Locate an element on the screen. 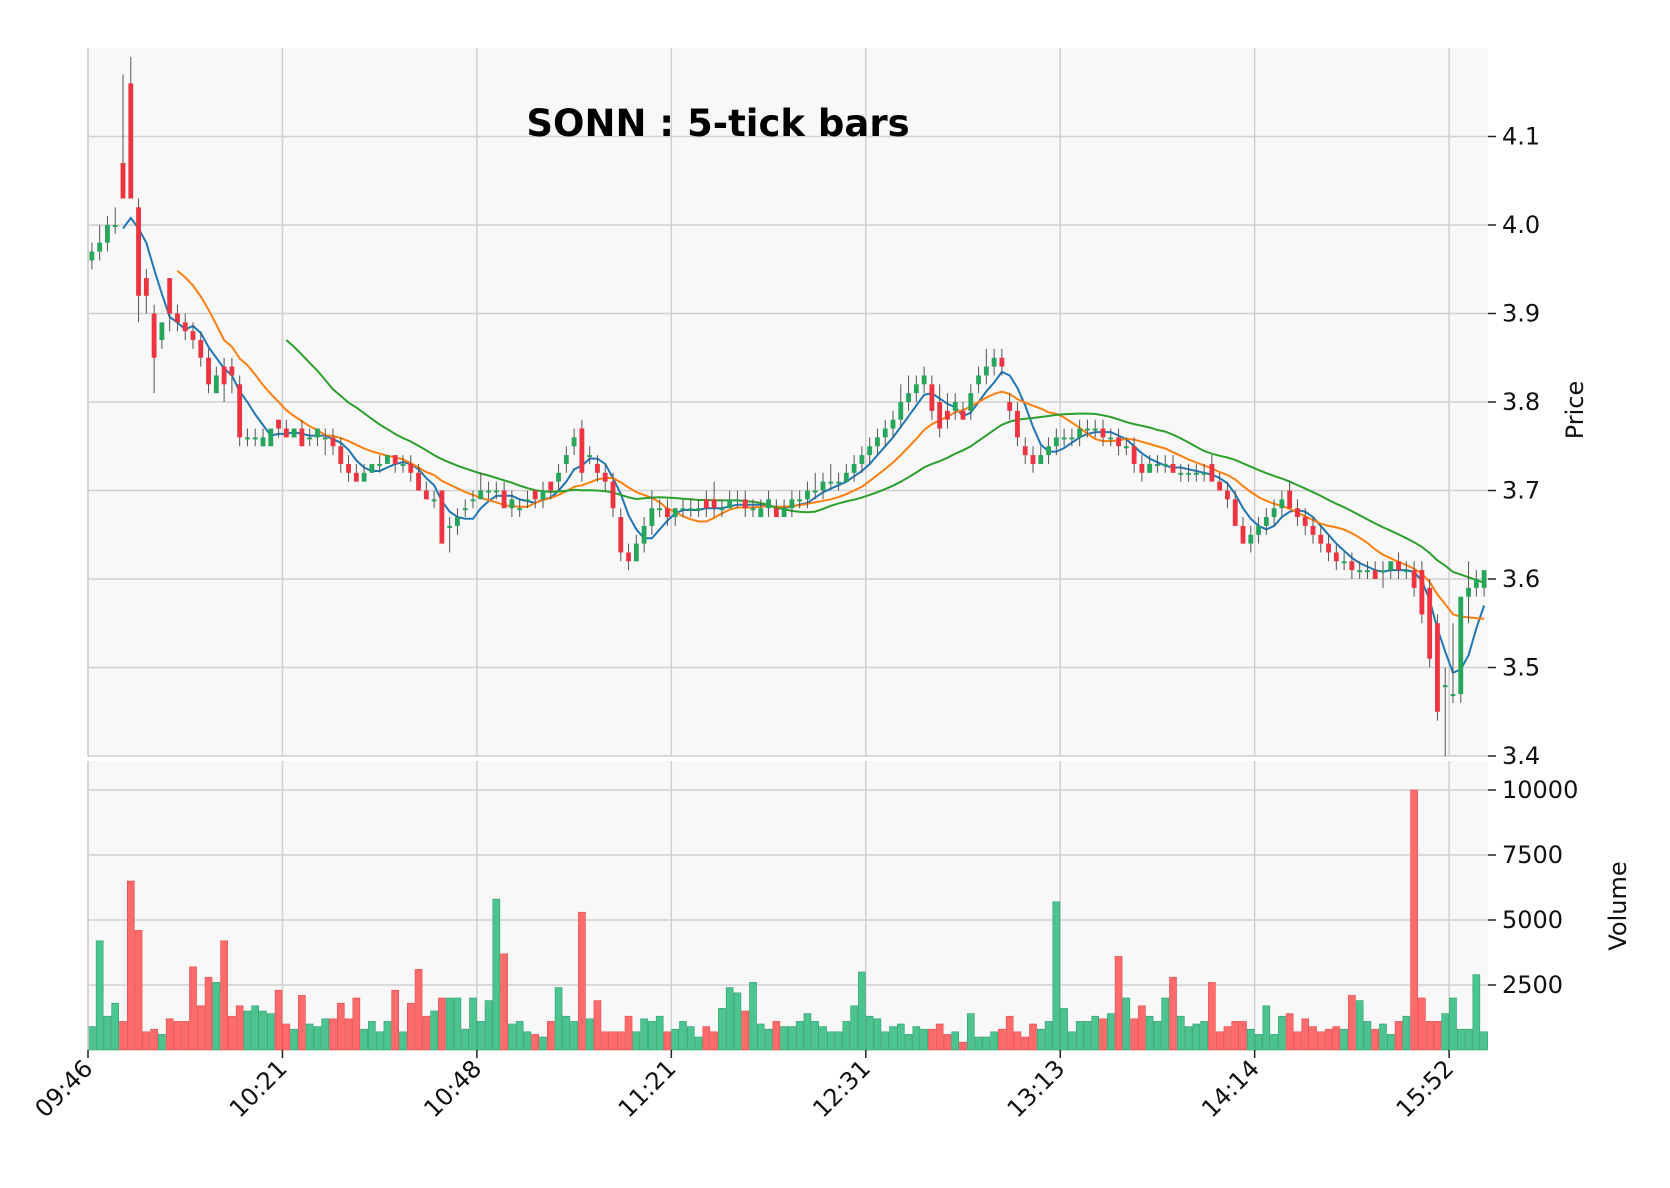 The height and width of the screenshot is (1188, 1670). chart-title: SONN : 5-tick bars is located at coordinates (717, 123).